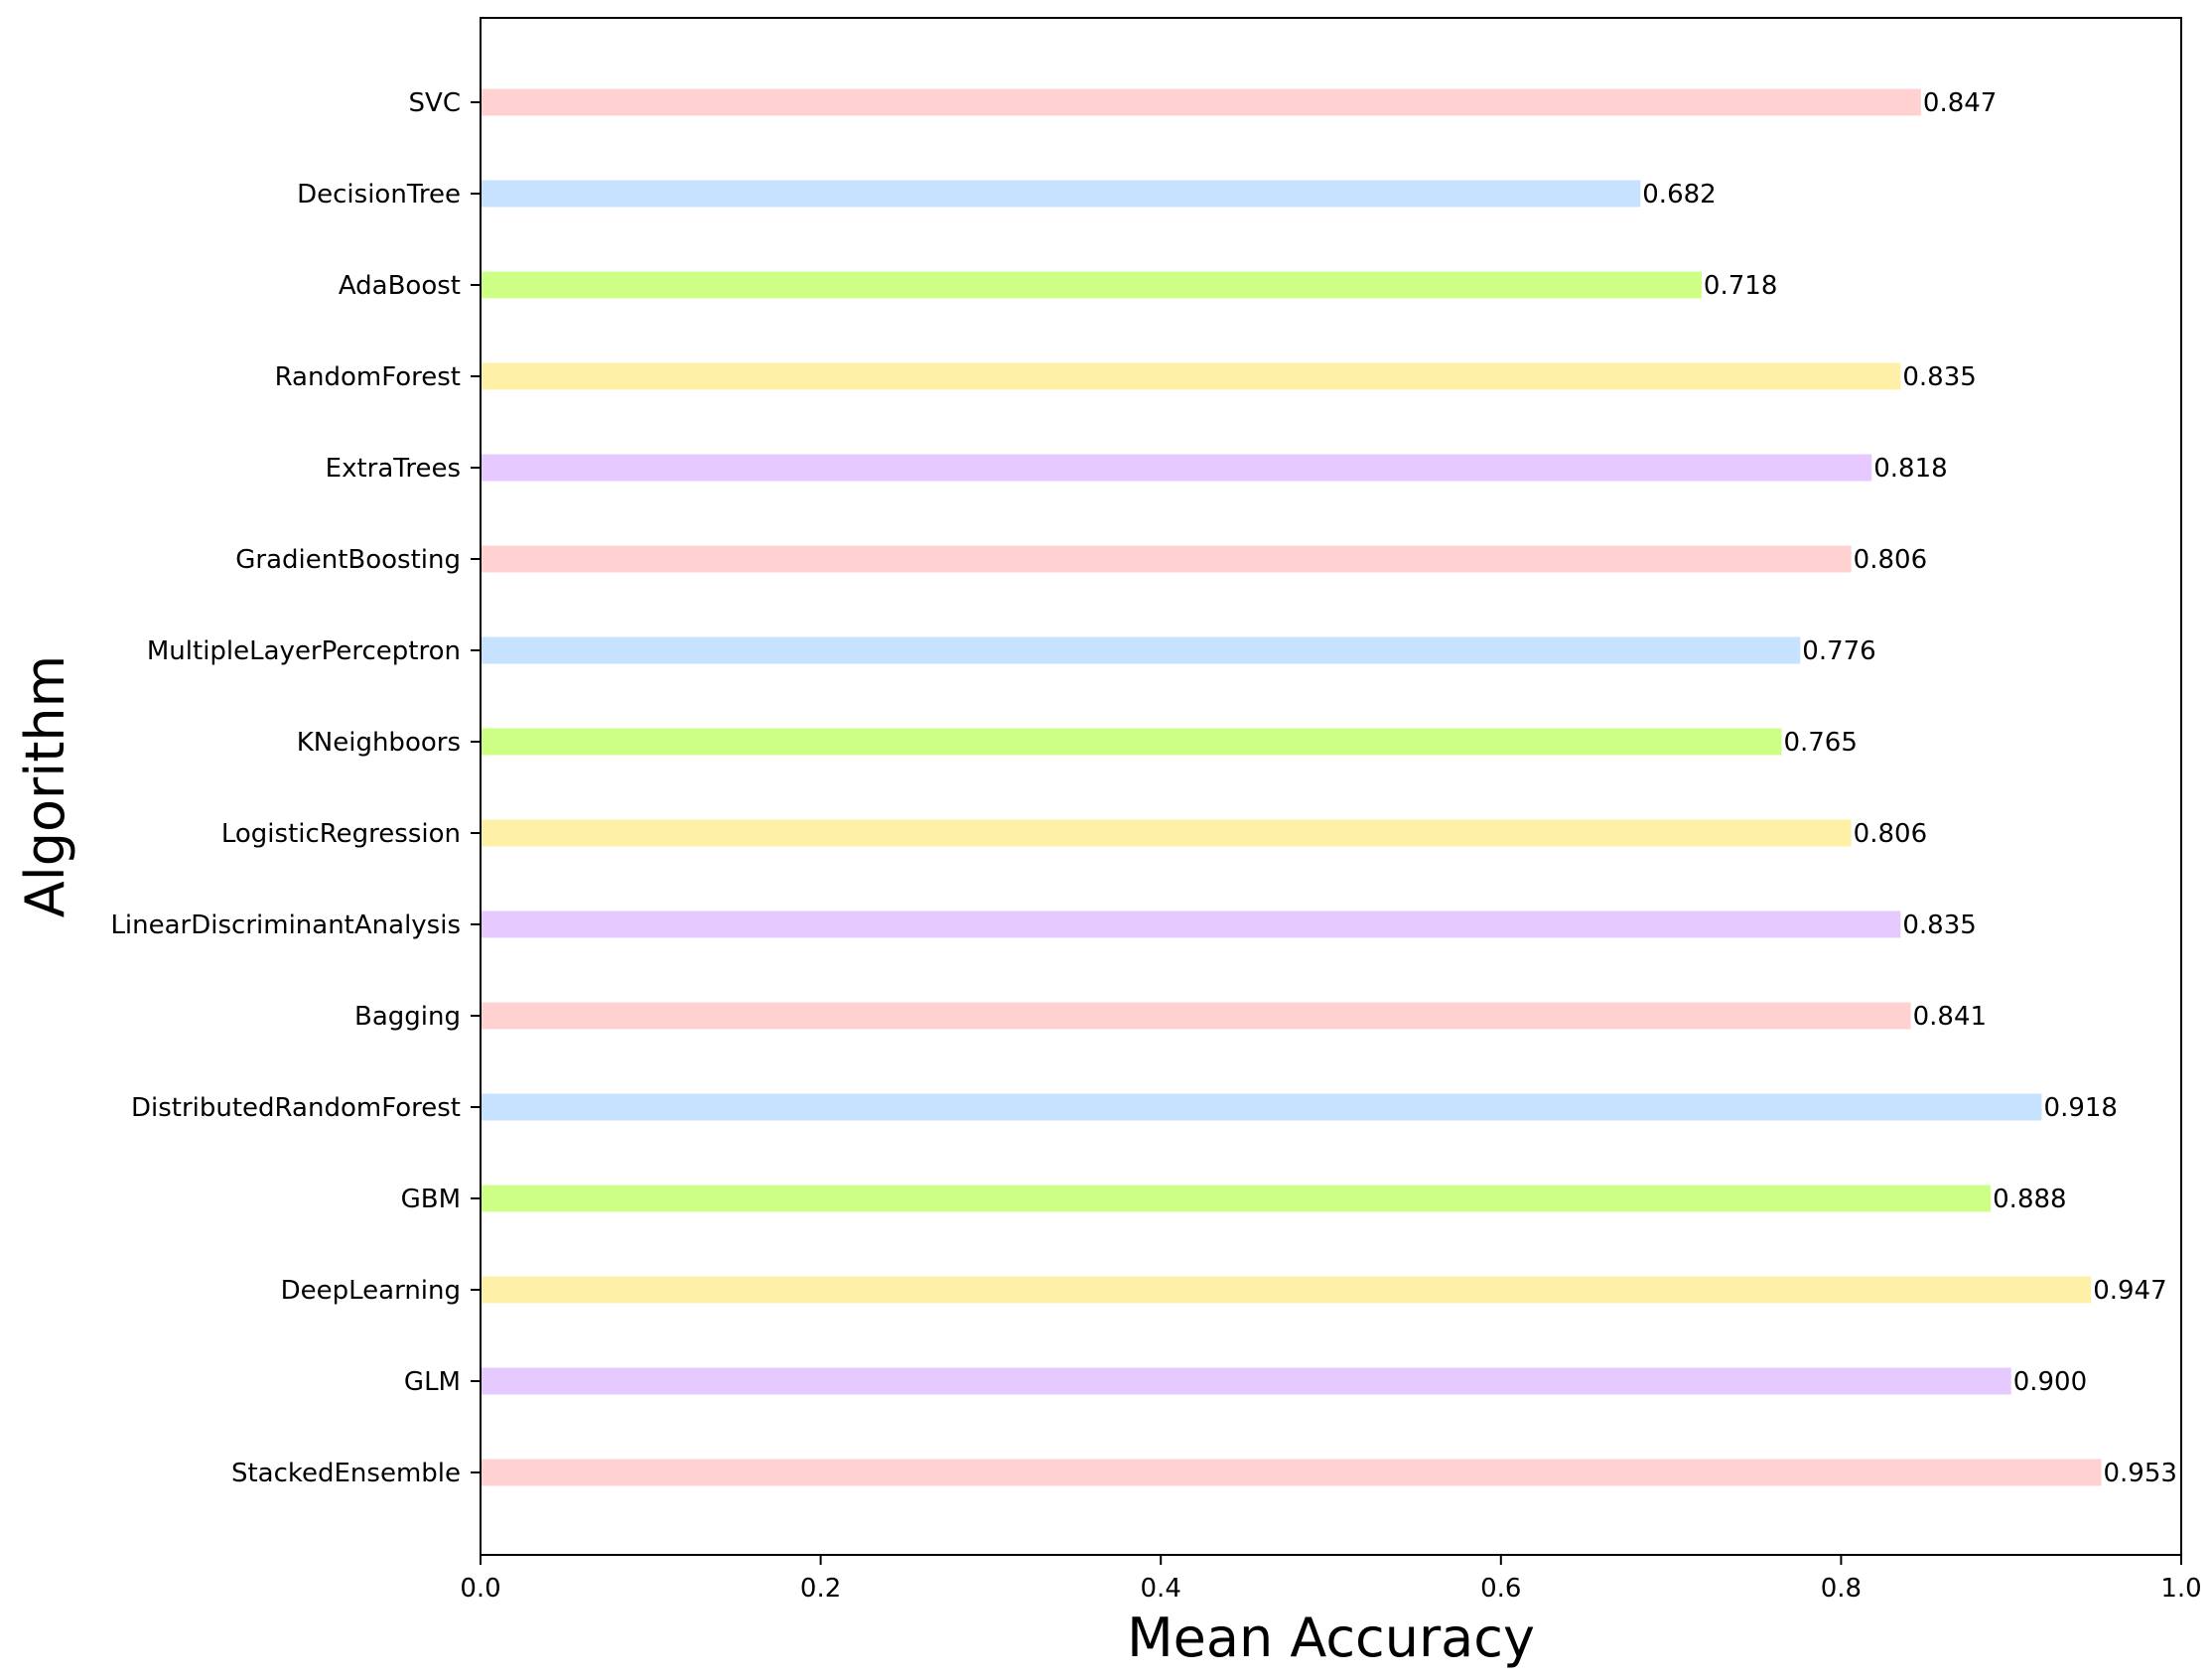 The image size is (2211, 1680). I want to click on bar-value-label: 0.888, so click(2029, 1199).